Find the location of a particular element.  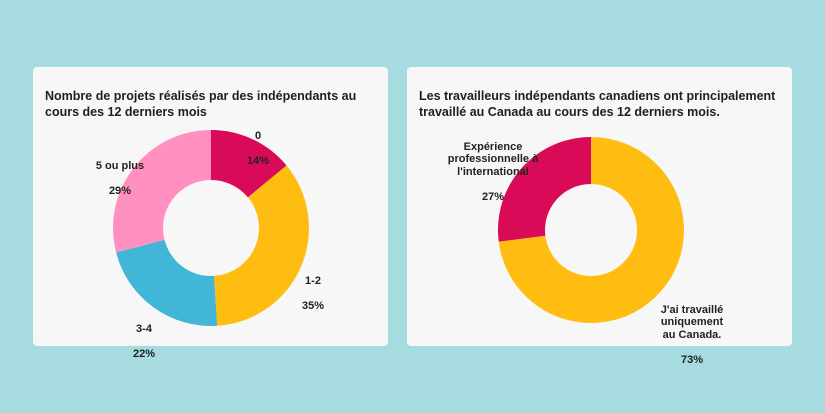

donut-chart-work-location is located at coordinates (591, 230).